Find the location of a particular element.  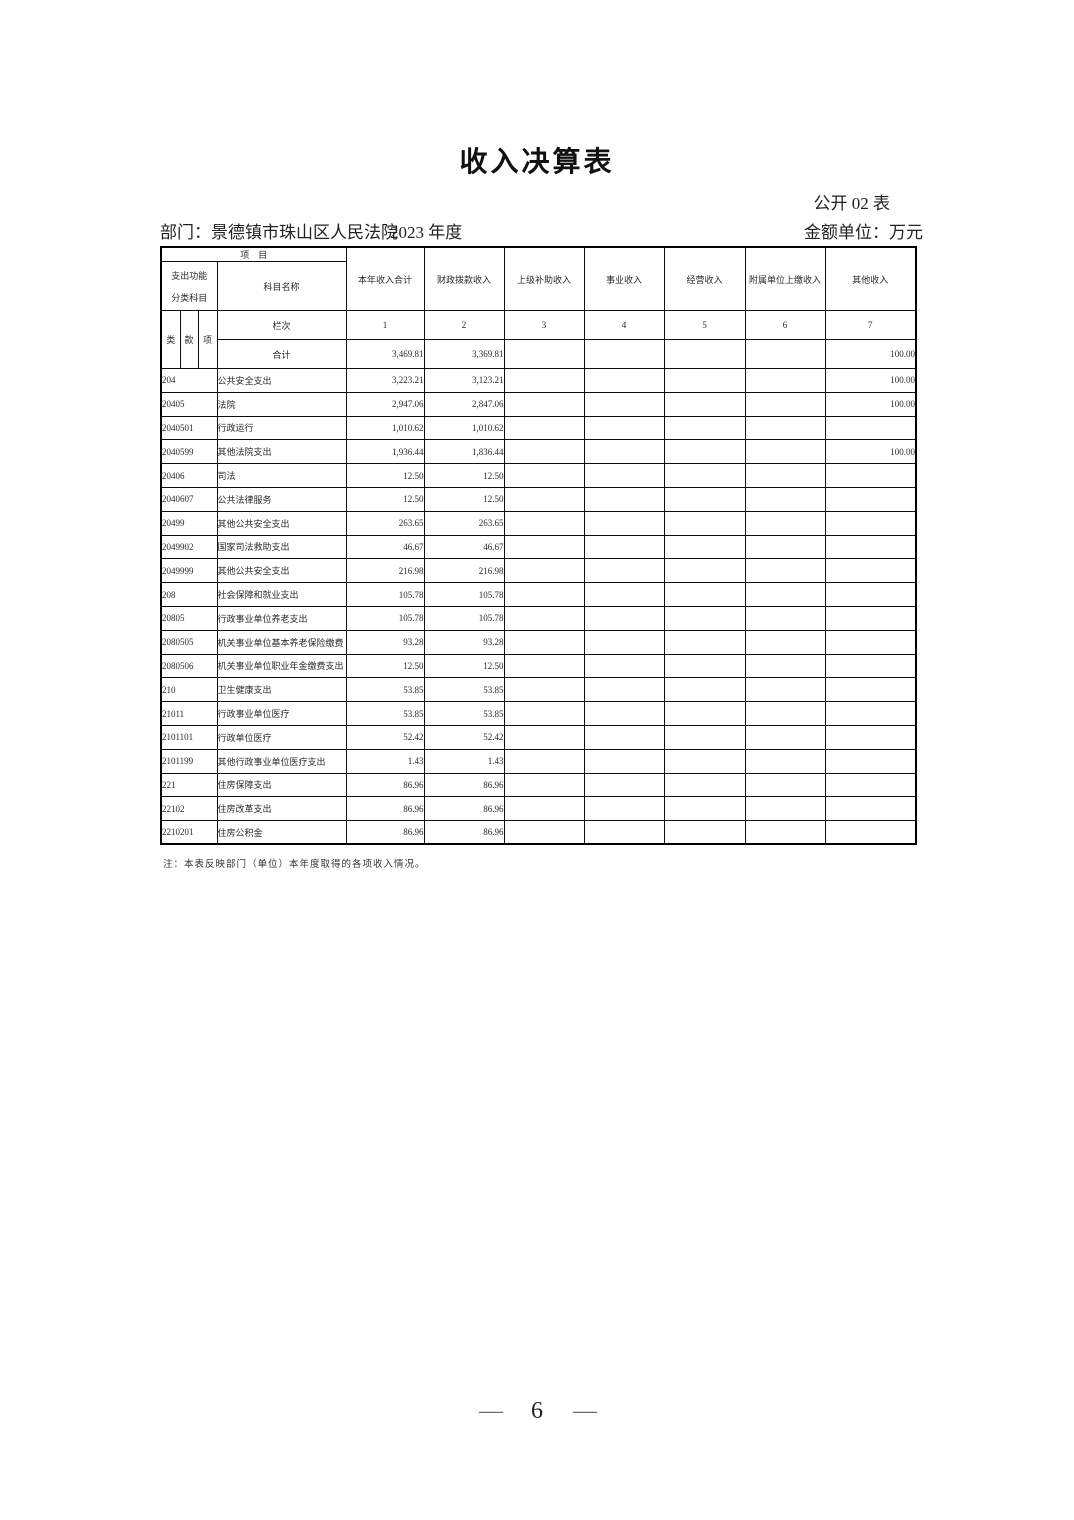

row-code: 20406 is located at coordinates (189, 475).